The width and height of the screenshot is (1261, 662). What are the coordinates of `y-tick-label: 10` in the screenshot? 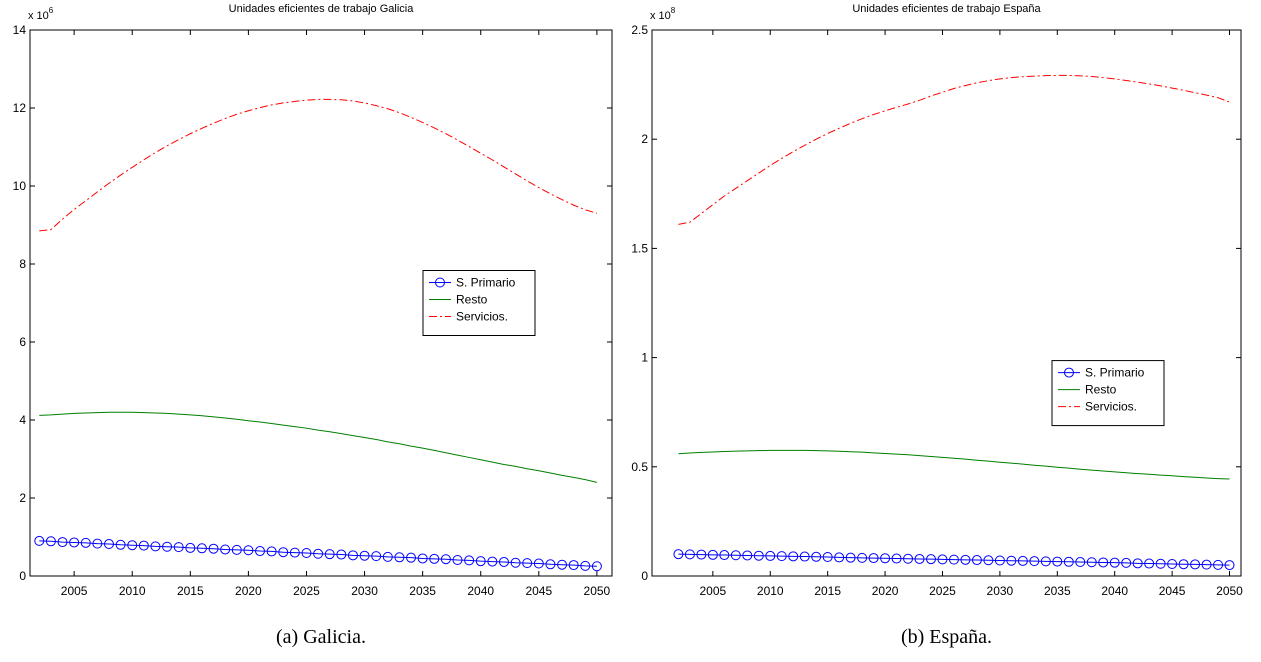 It's located at (20, 186).